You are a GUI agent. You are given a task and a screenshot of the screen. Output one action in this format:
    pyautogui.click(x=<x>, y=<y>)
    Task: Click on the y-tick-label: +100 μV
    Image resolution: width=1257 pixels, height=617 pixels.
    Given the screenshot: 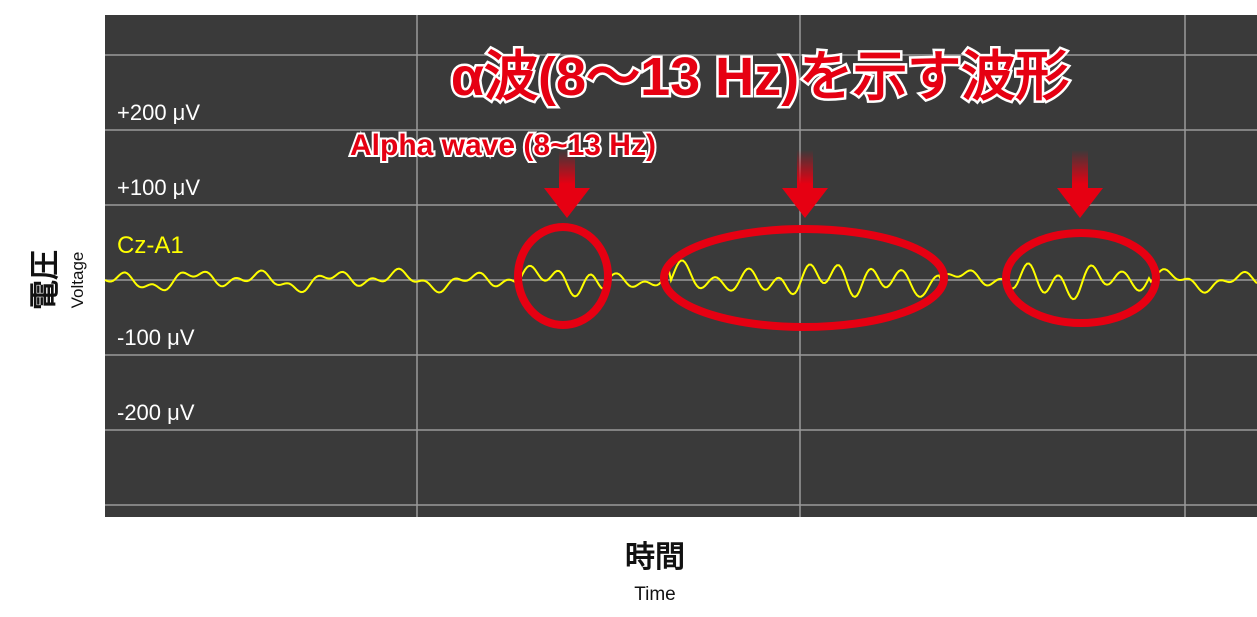 What is the action you would take?
    pyautogui.click(x=158, y=187)
    